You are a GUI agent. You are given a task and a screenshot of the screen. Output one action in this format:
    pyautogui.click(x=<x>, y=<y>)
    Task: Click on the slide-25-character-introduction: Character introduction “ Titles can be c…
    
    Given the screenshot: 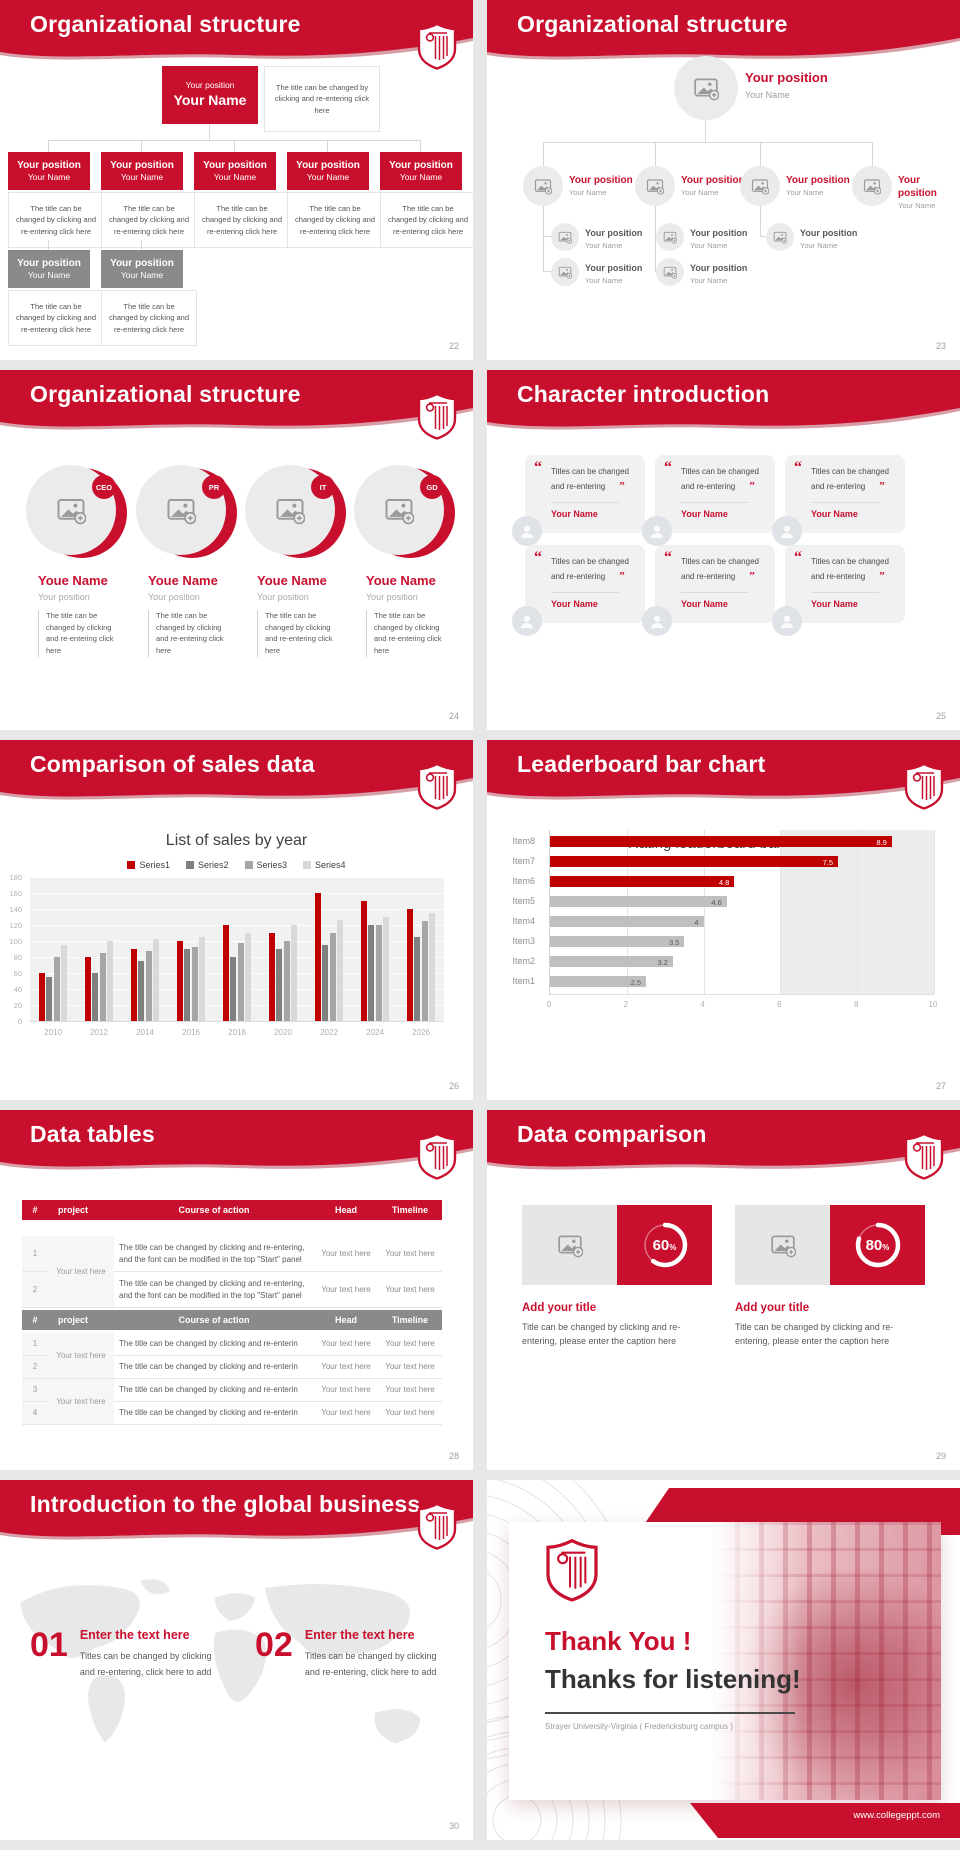 What is the action you would take?
    pyautogui.click(x=723, y=550)
    